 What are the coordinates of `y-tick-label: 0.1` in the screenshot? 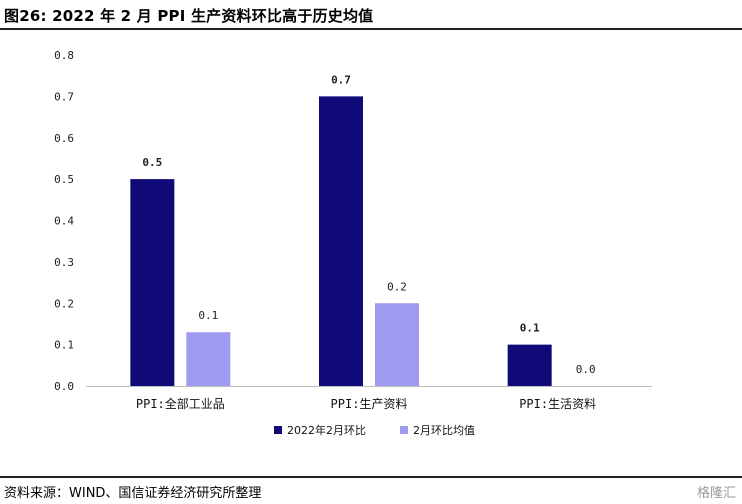 It's located at (64, 345).